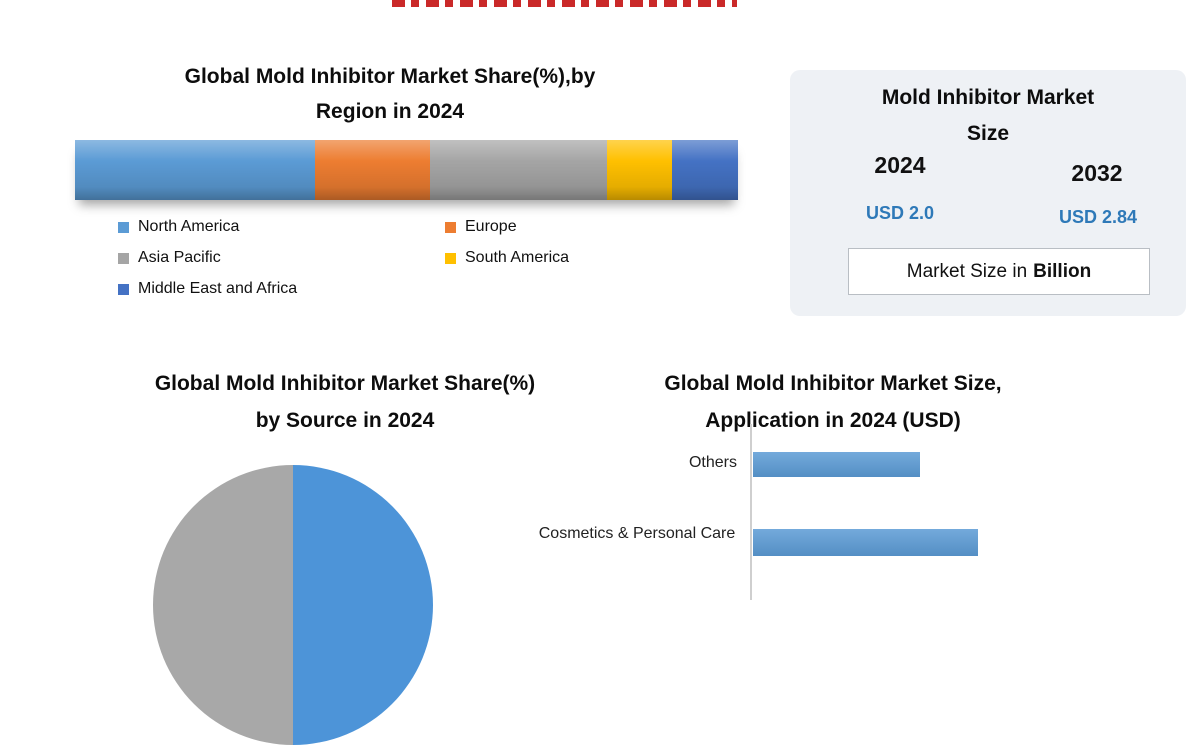 The image size is (1200, 745). Describe the element at coordinates (281, 258) in the screenshot. I see `legend-item-asia-pacific: Asia Pacific` at that location.